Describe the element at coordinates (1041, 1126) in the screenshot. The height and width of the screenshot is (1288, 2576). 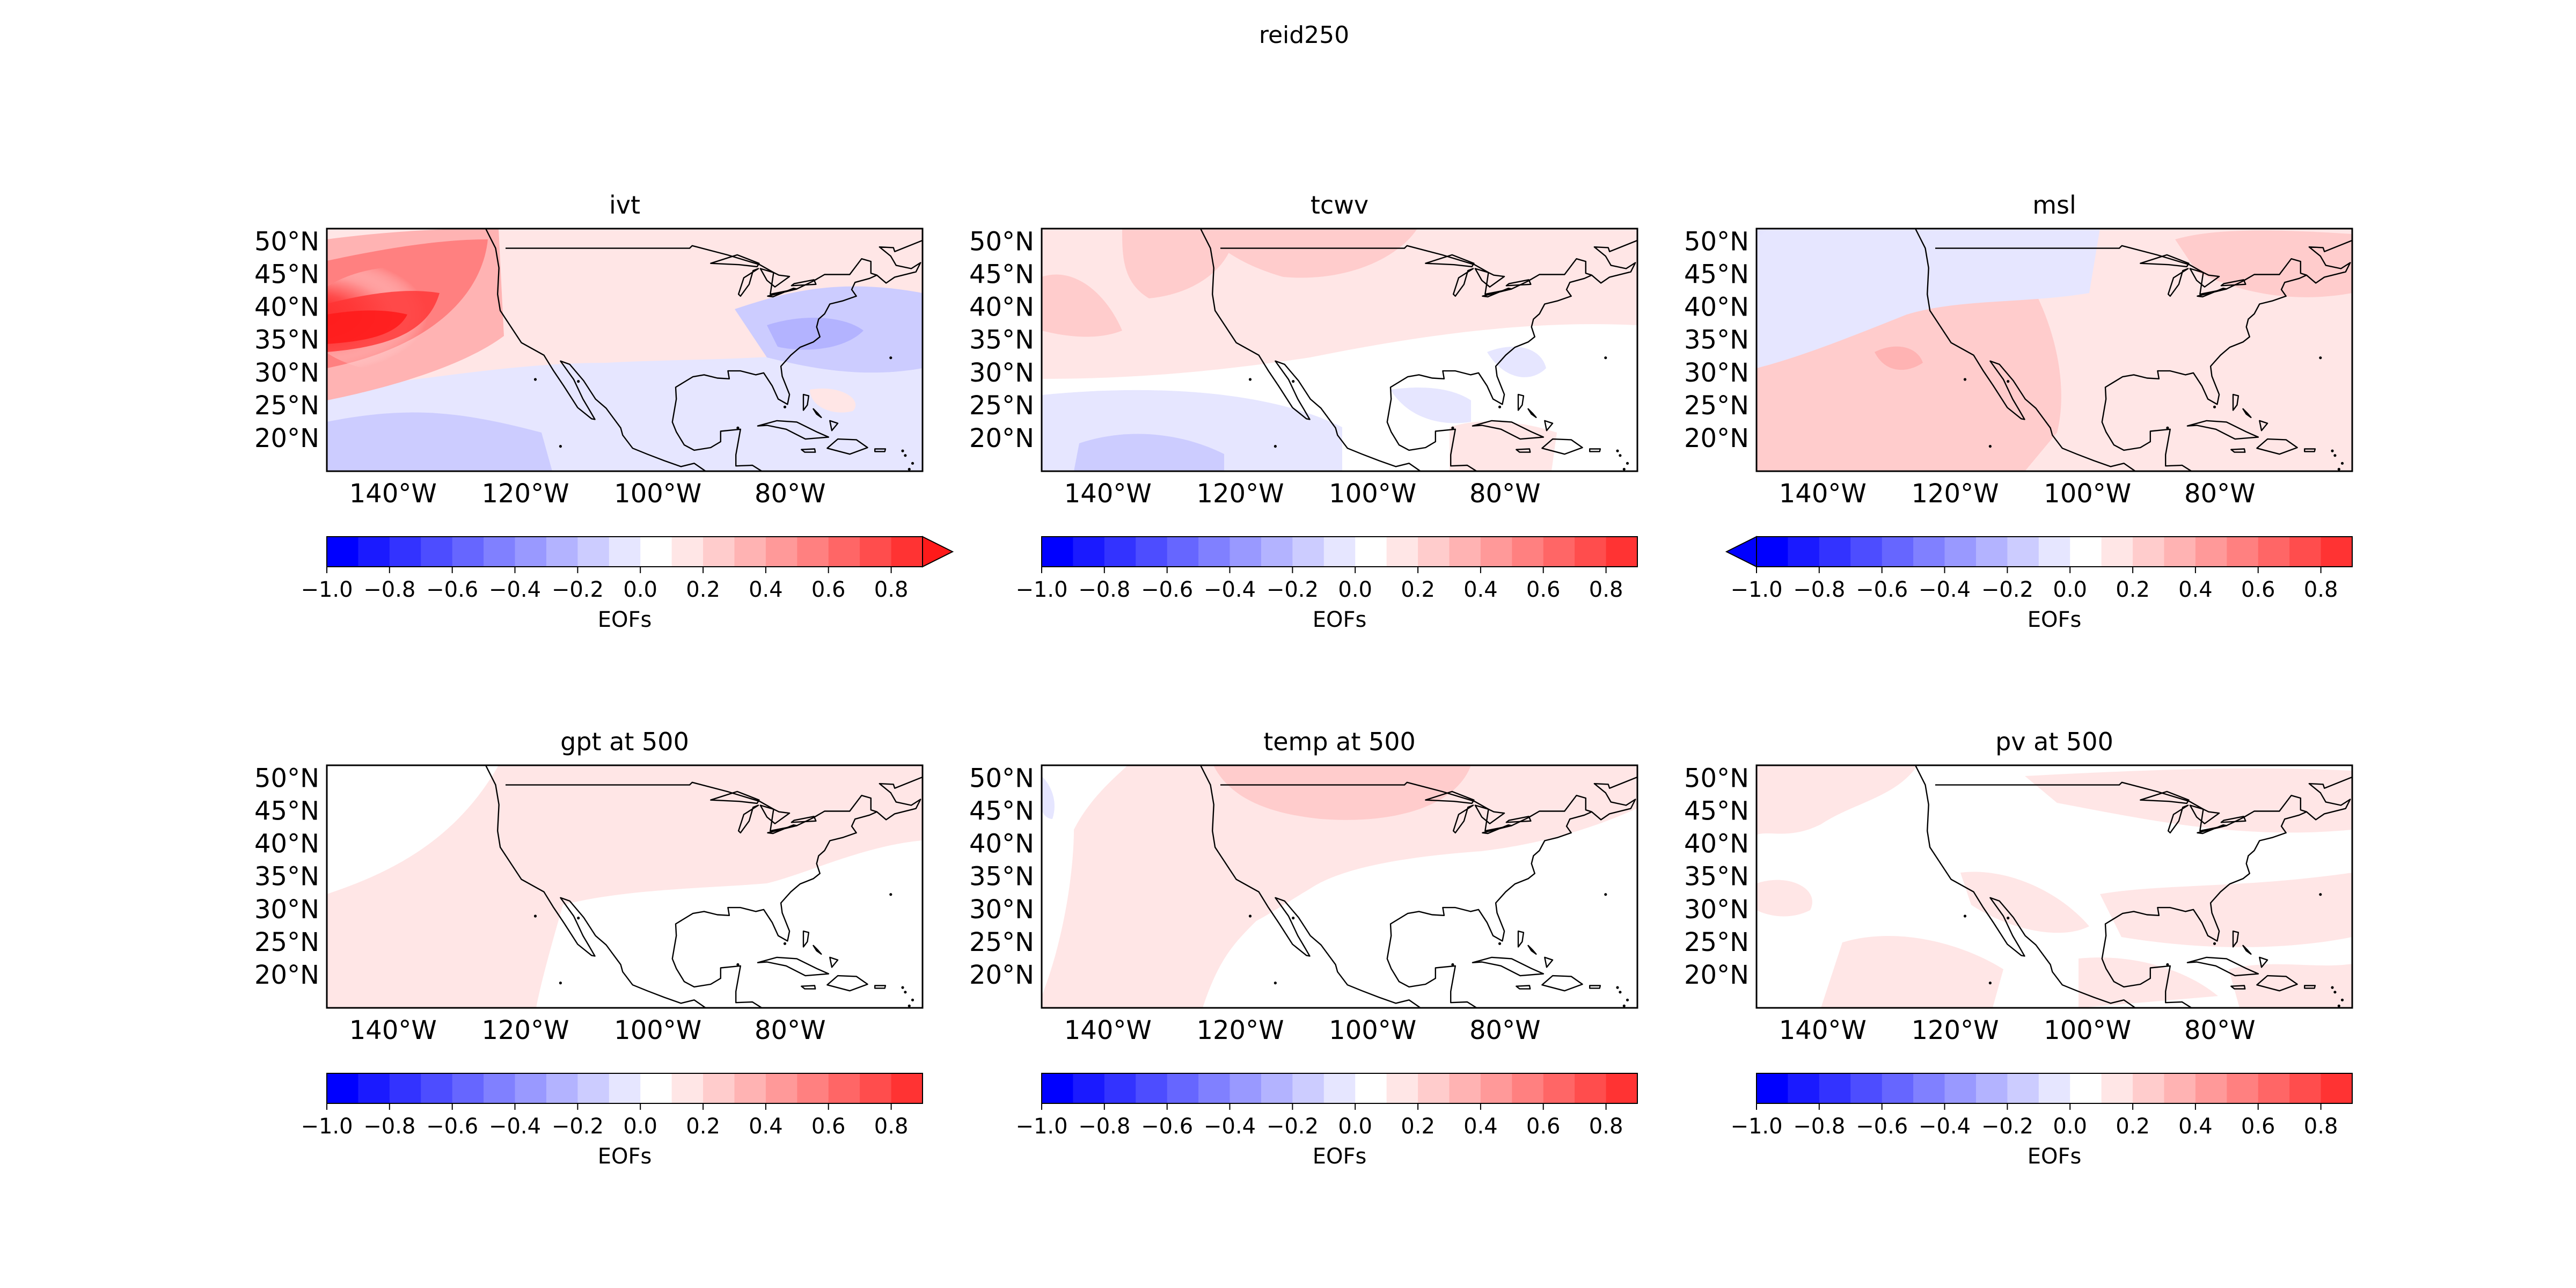
I see `colorbar-tick-label: −1.0` at that location.